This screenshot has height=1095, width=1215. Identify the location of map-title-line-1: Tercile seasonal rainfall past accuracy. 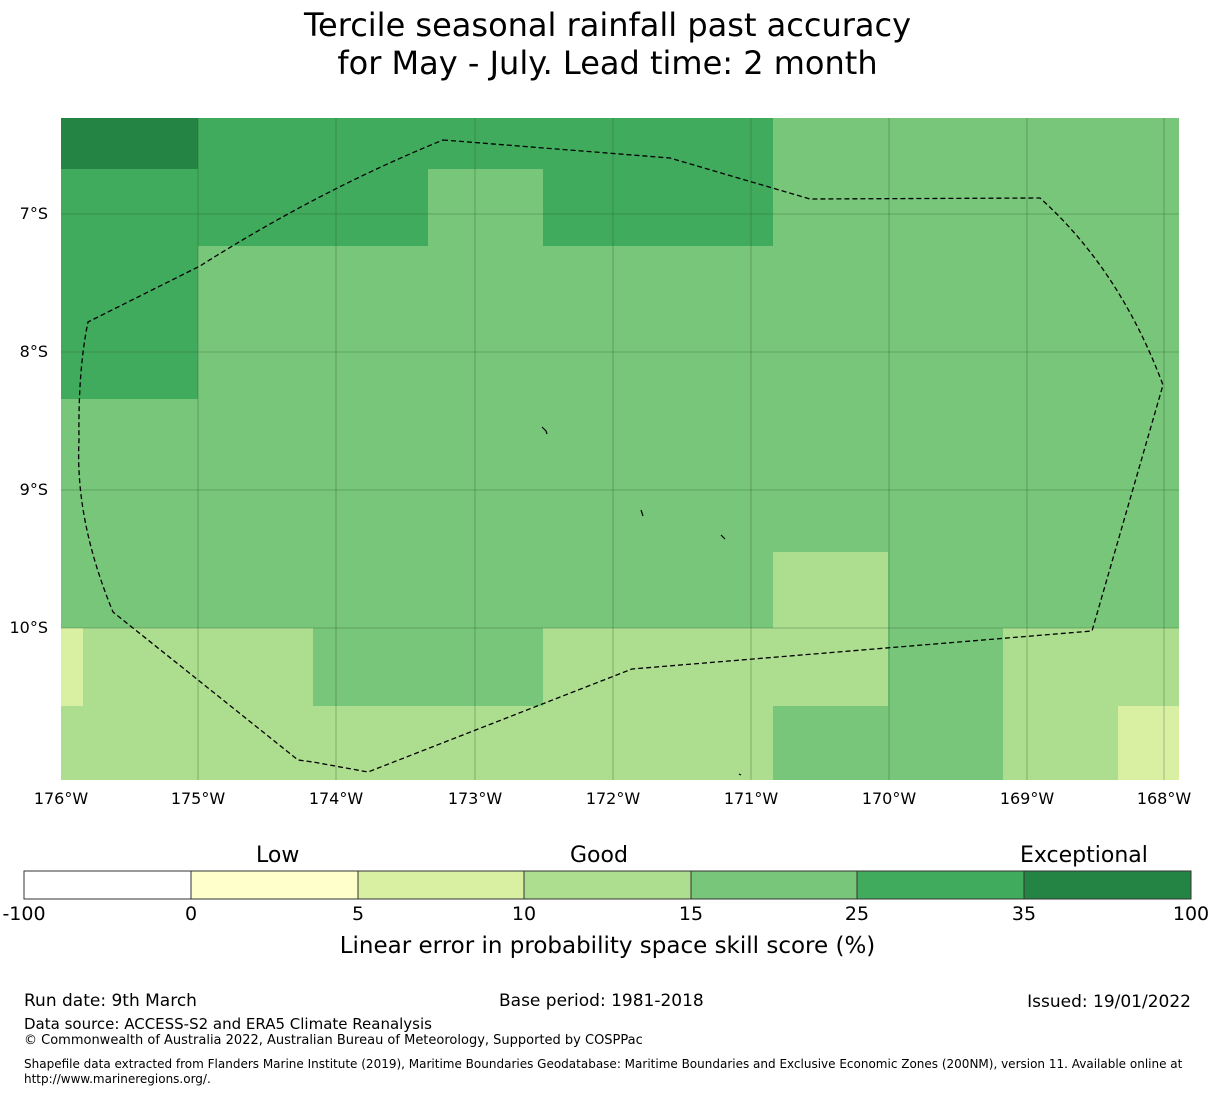
(607, 25).